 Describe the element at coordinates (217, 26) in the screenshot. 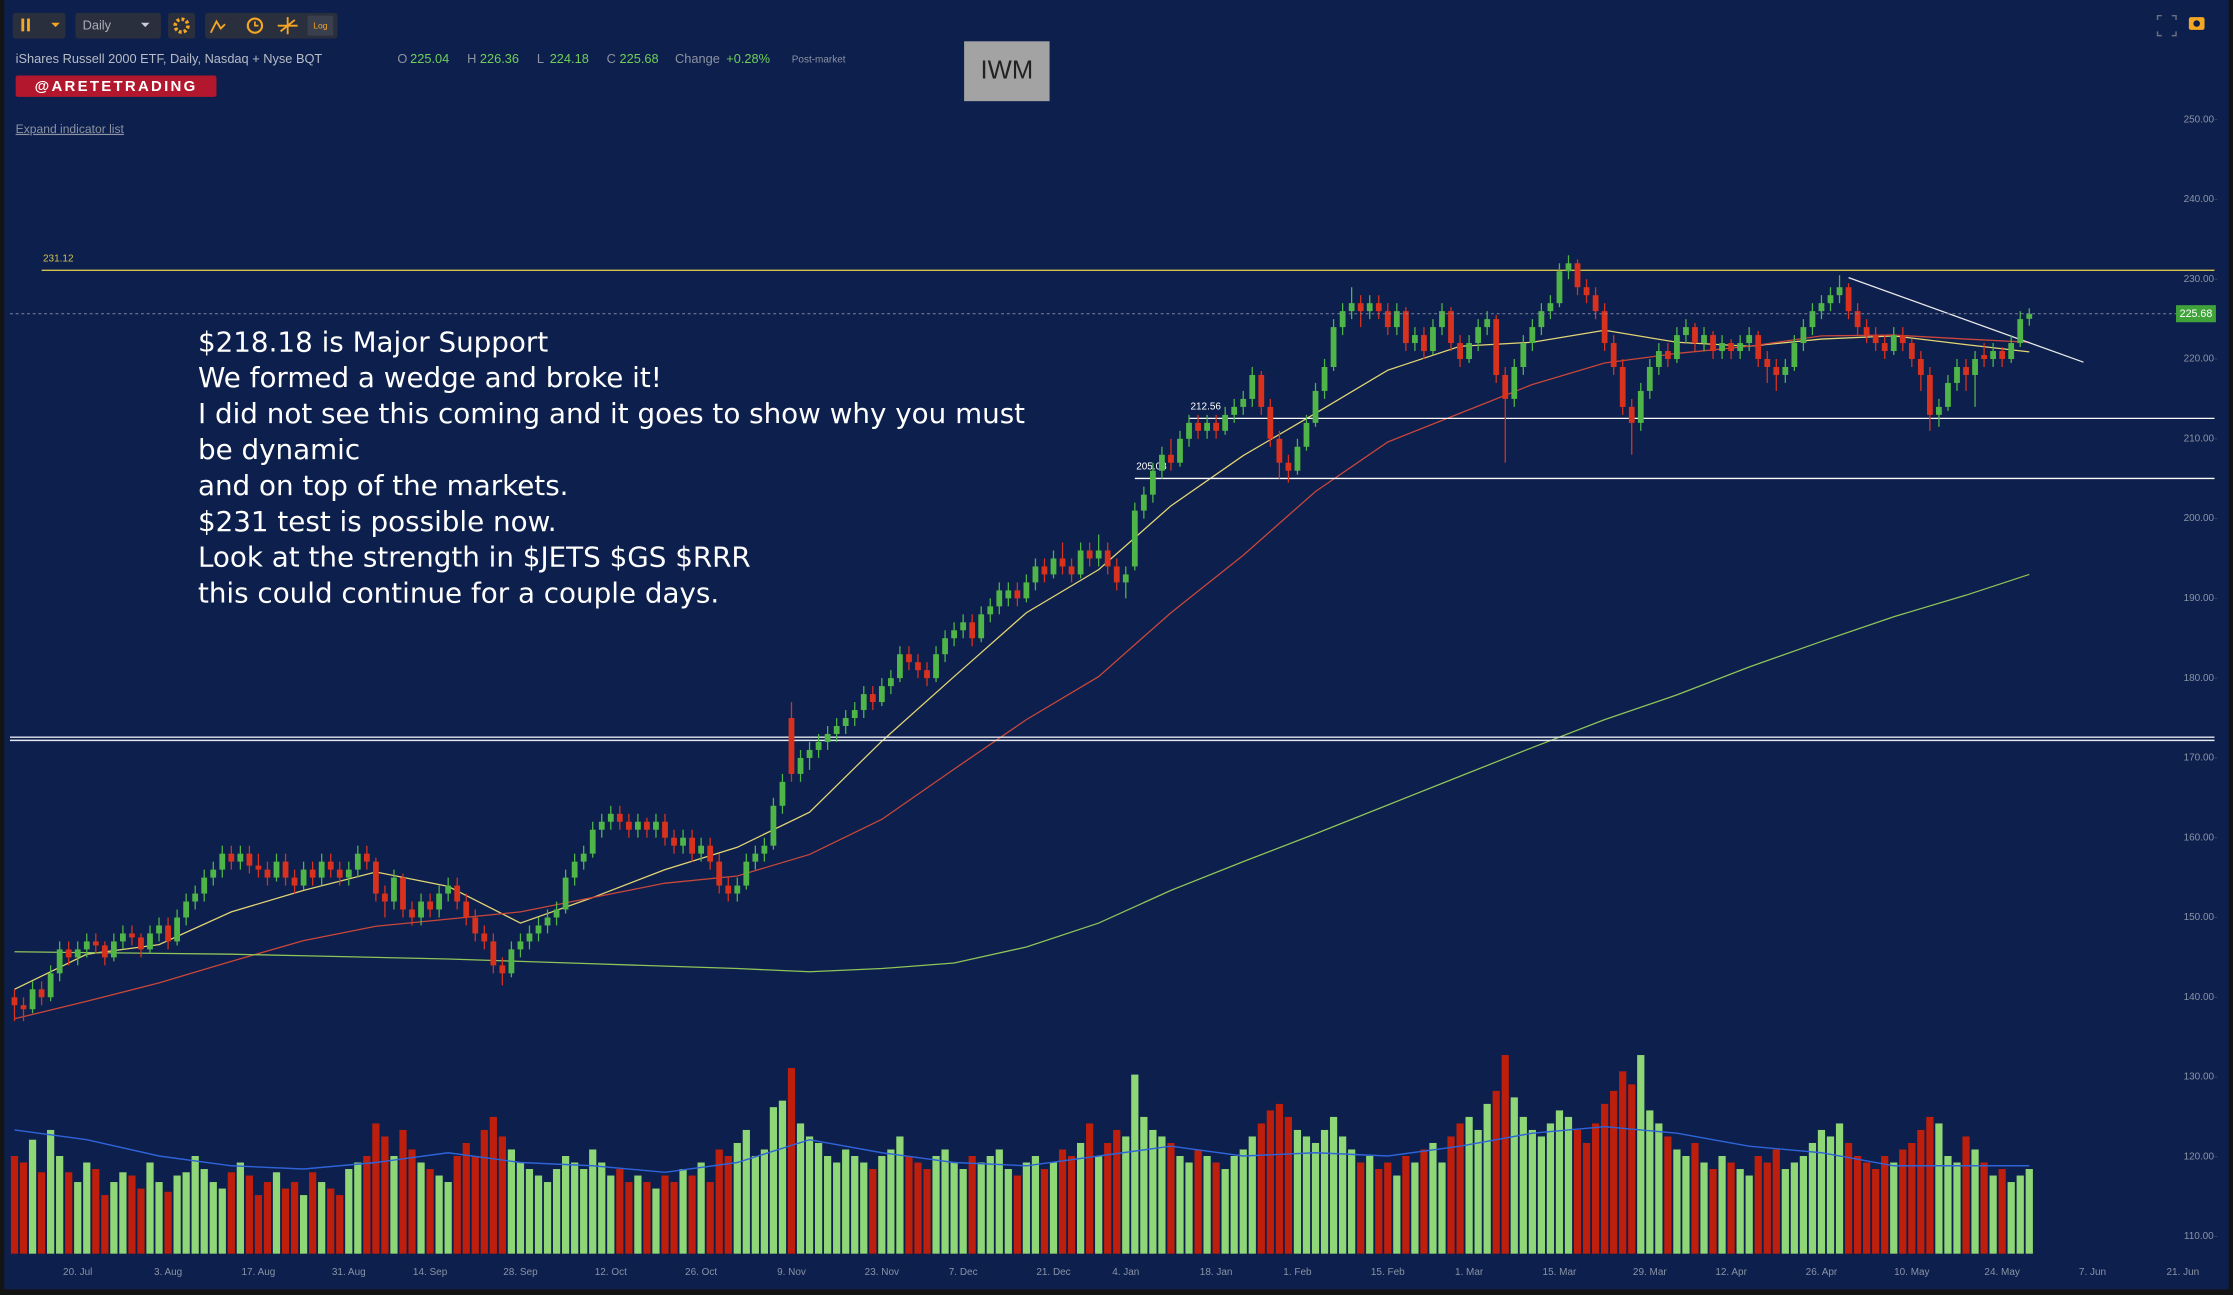

I see `indicator-button` at that location.